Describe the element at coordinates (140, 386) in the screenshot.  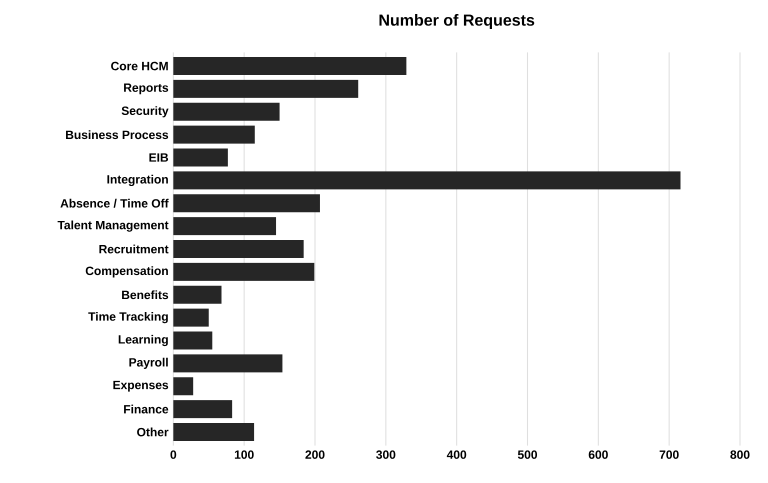
I see `y-tick-label: Expenses` at that location.